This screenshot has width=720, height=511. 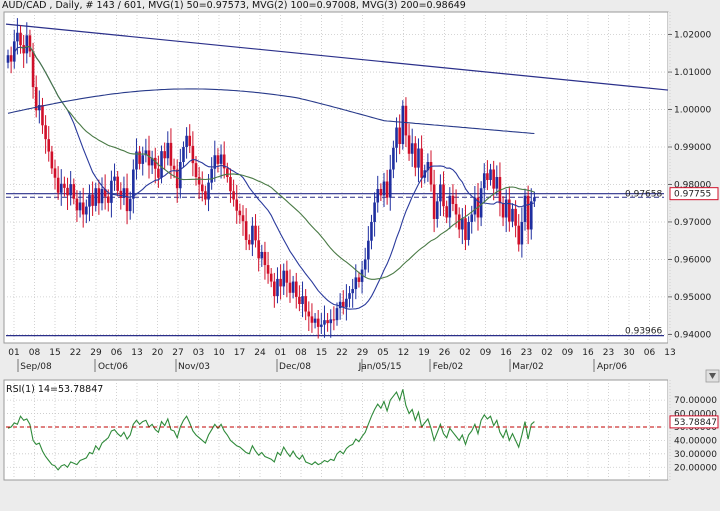 I want to click on date-tick-label: 23, so click(x=608, y=353).